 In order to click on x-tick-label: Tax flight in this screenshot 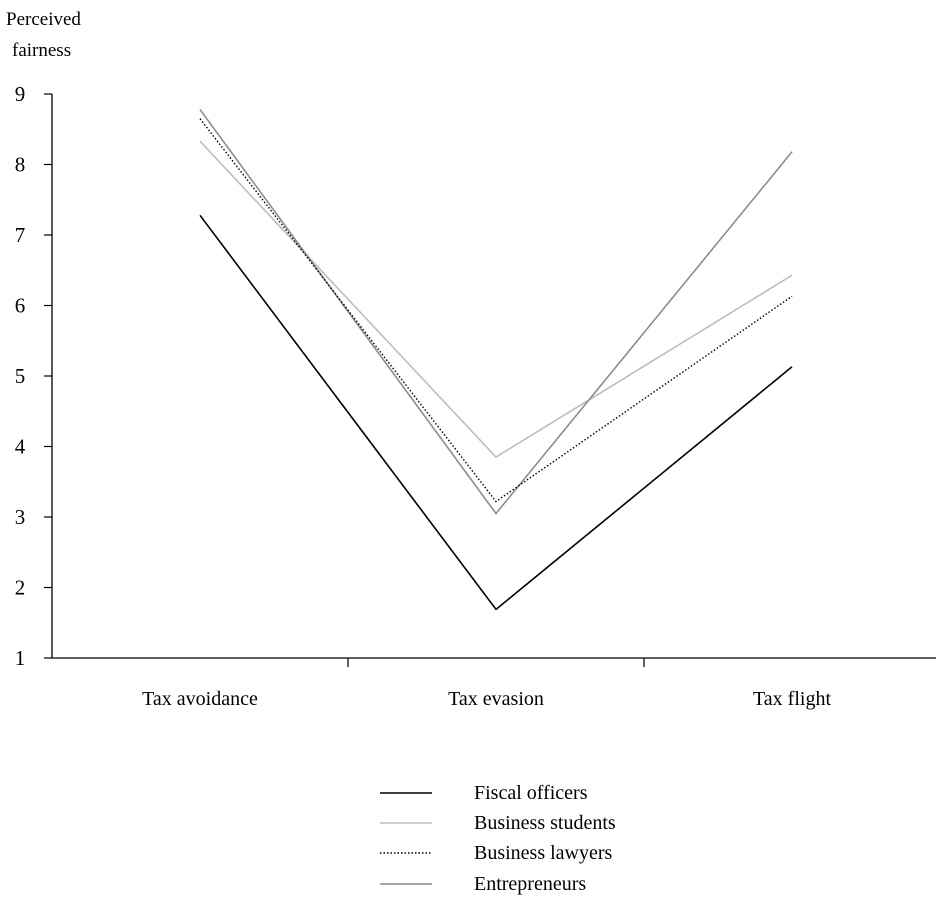, I will do `click(792, 699)`.